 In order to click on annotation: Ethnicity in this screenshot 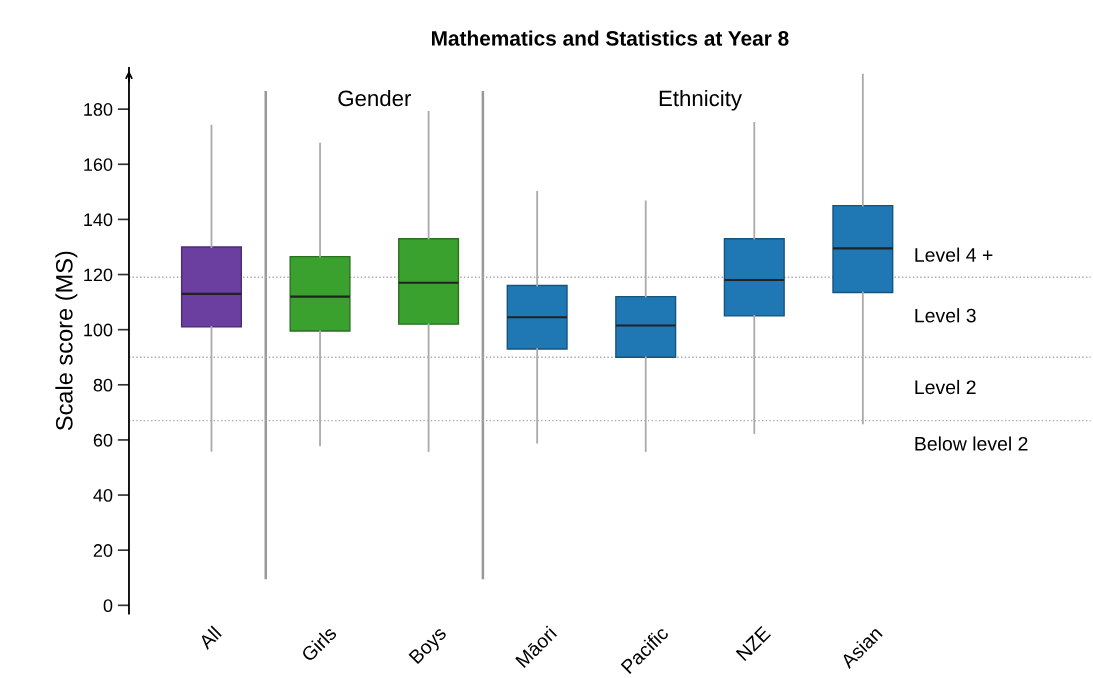, I will do `click(700, 100)`.